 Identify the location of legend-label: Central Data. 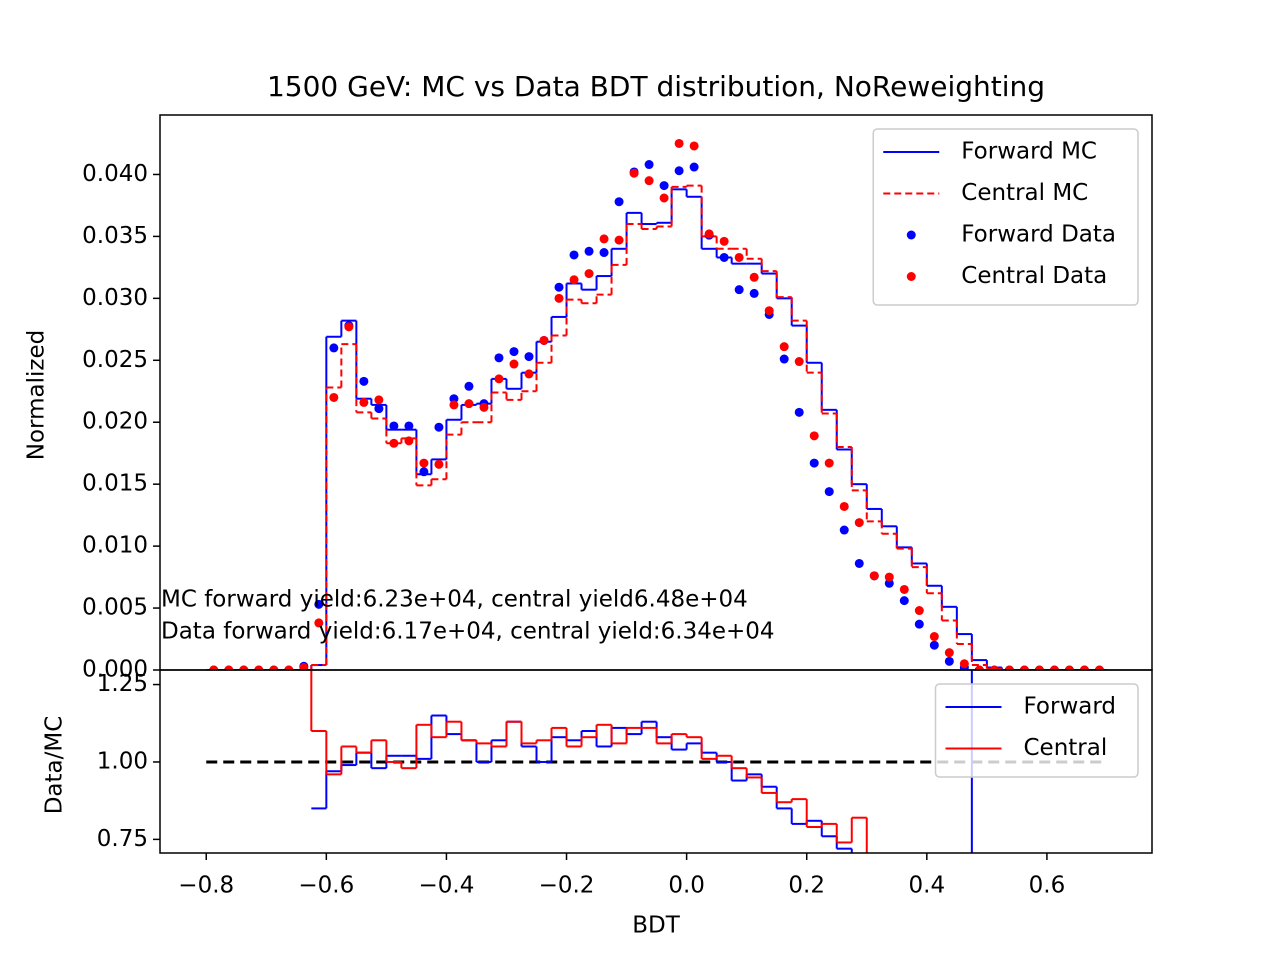
(1034, 276).